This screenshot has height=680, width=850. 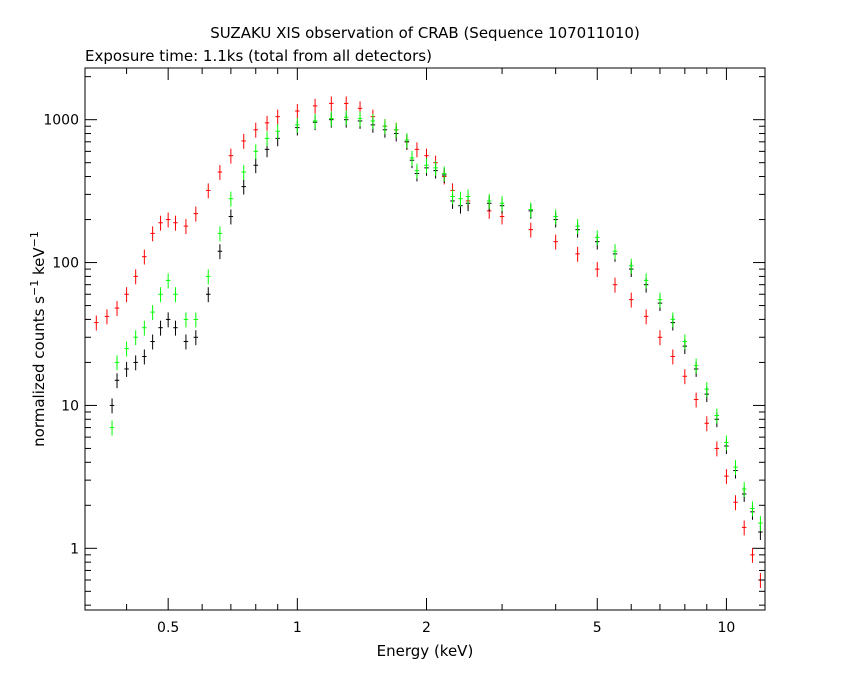 I want to click on y-axis-label: normalized counts s−1 keV−1, so click(x=38, y=339).